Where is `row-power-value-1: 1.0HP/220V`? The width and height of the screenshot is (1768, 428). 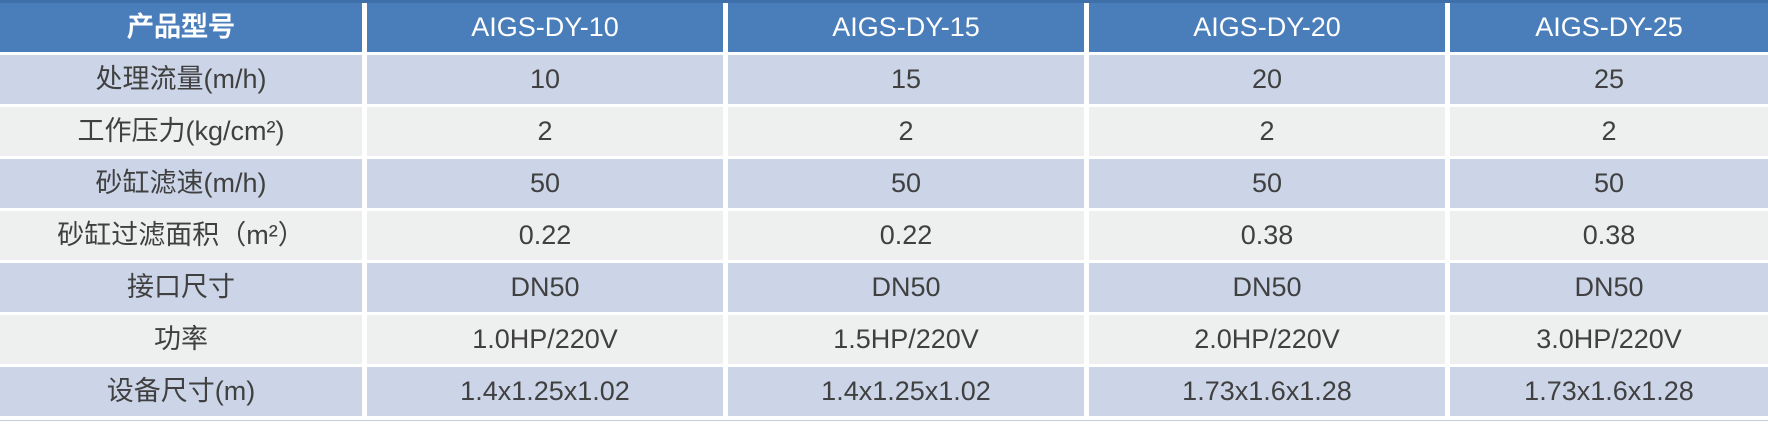 row-power-value-1: 1.0HP/220V is located at coordinates (545, 339).